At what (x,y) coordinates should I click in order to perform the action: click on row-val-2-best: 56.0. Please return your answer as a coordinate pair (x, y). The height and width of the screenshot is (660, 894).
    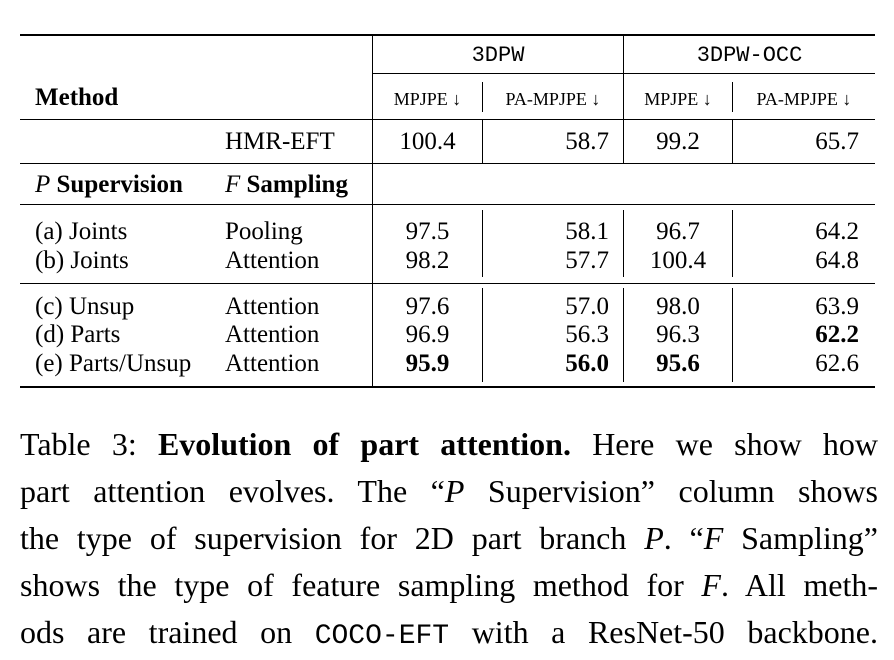
    Looking at the image, I should click on (587, 363).